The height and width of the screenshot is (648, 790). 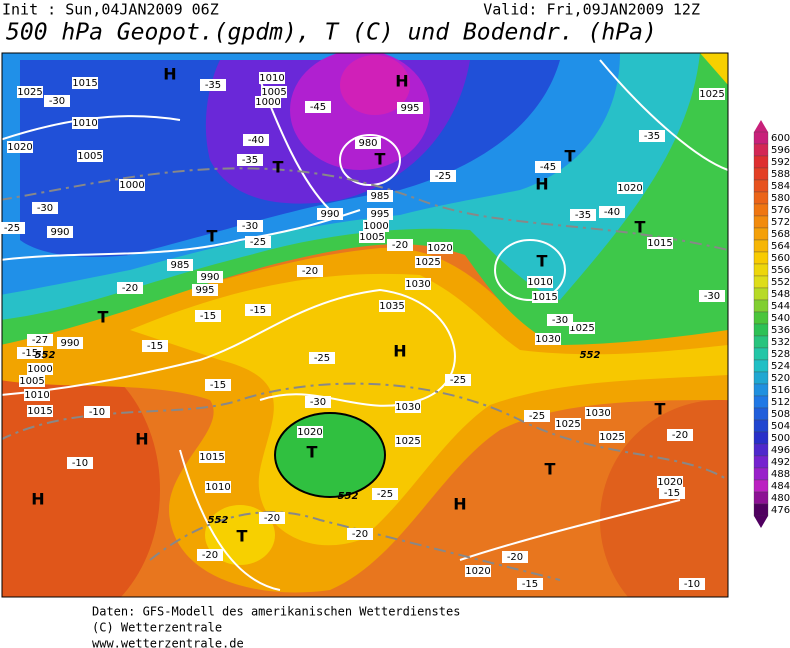 I want to click on colorbar-label: 548, so click(x=780, y=294).